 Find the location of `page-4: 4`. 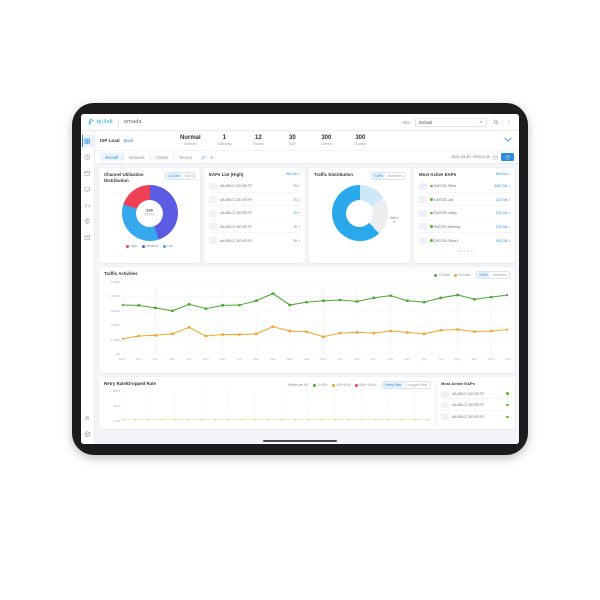

page-4: 4 is located at coordinates (468, 250).